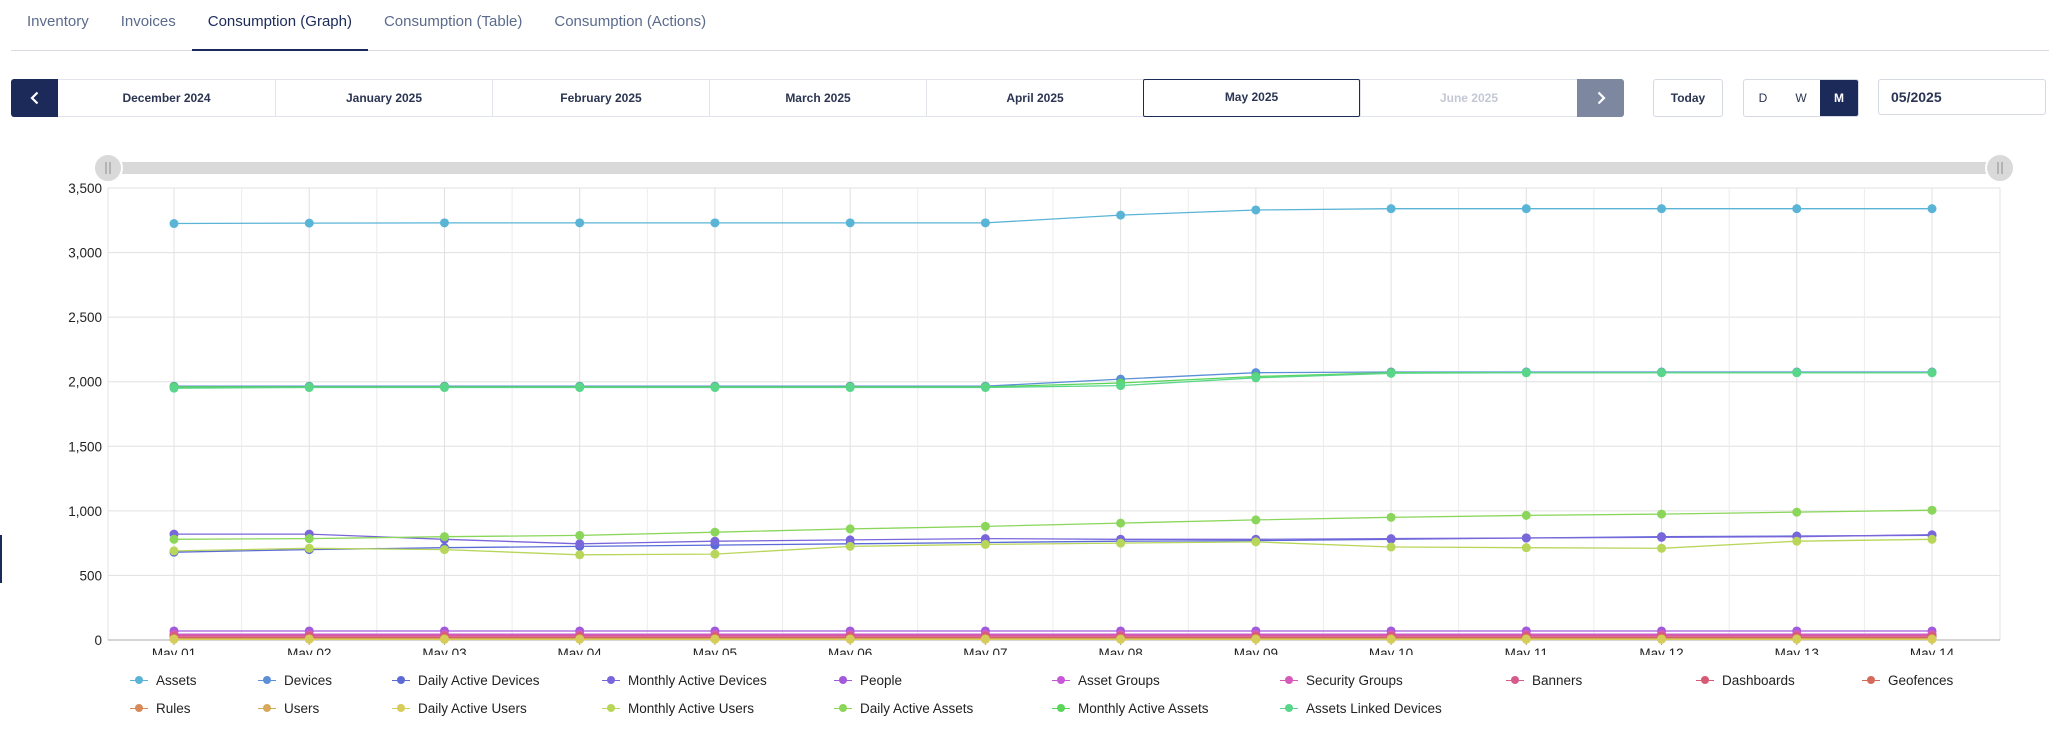  Describe the element at coordinates (1801, 98) in the screenshot. I see `granularity-w-button: W` at that location.